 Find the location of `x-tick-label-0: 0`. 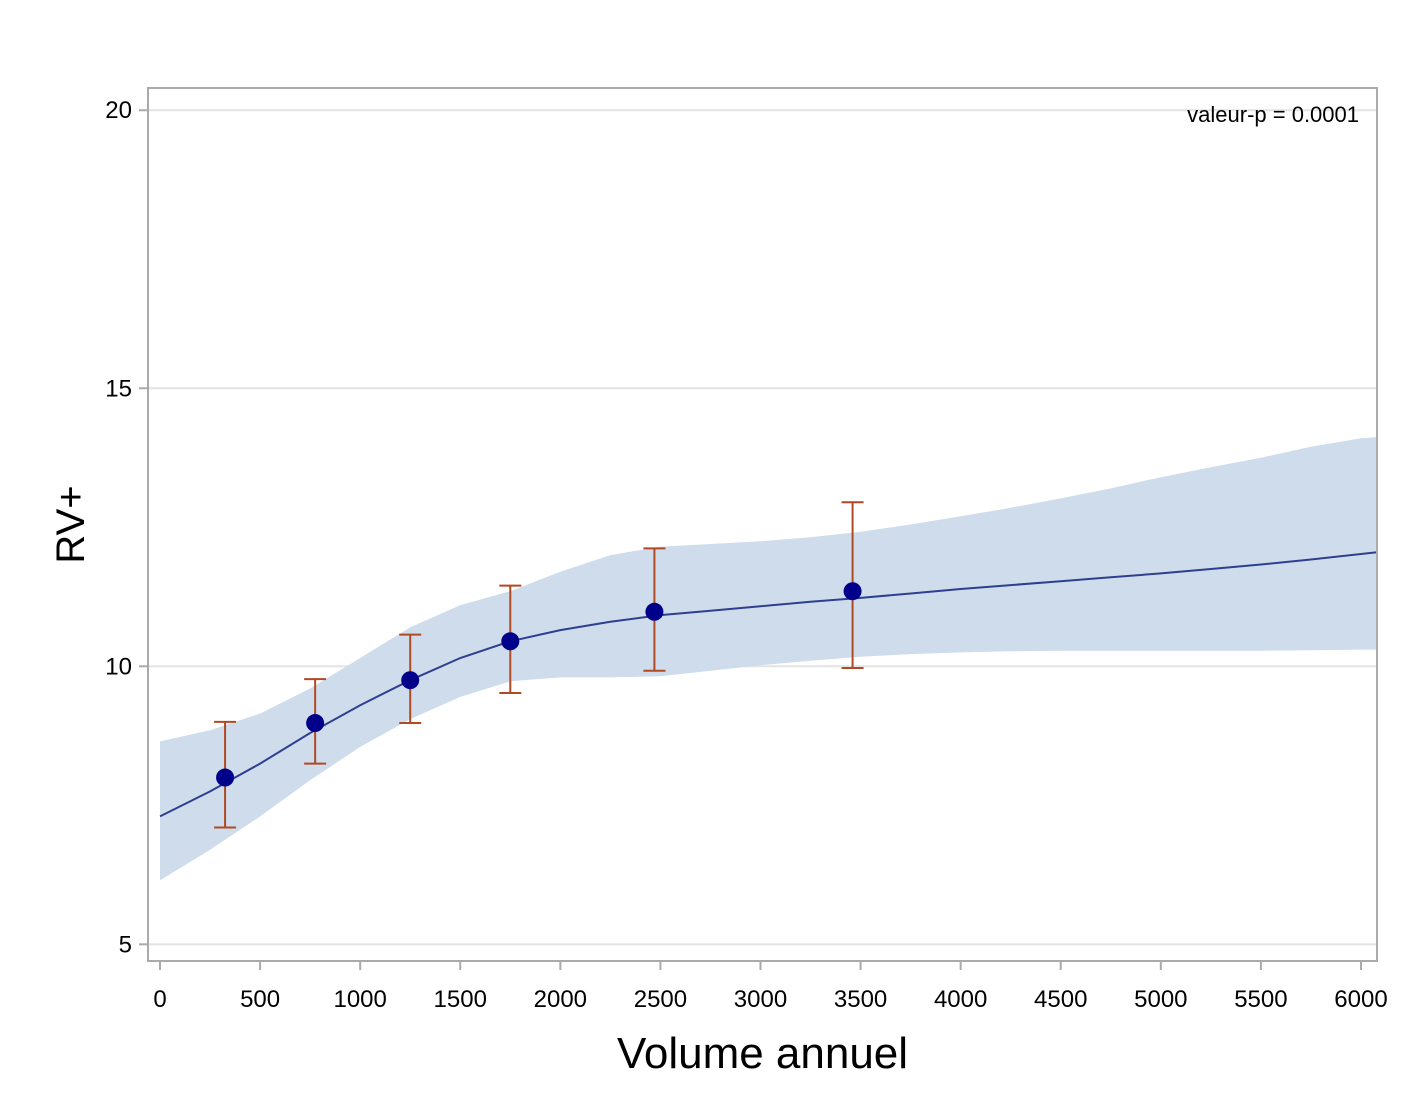

x-tick-label-0: 0 is located at coordinates (159, 999).